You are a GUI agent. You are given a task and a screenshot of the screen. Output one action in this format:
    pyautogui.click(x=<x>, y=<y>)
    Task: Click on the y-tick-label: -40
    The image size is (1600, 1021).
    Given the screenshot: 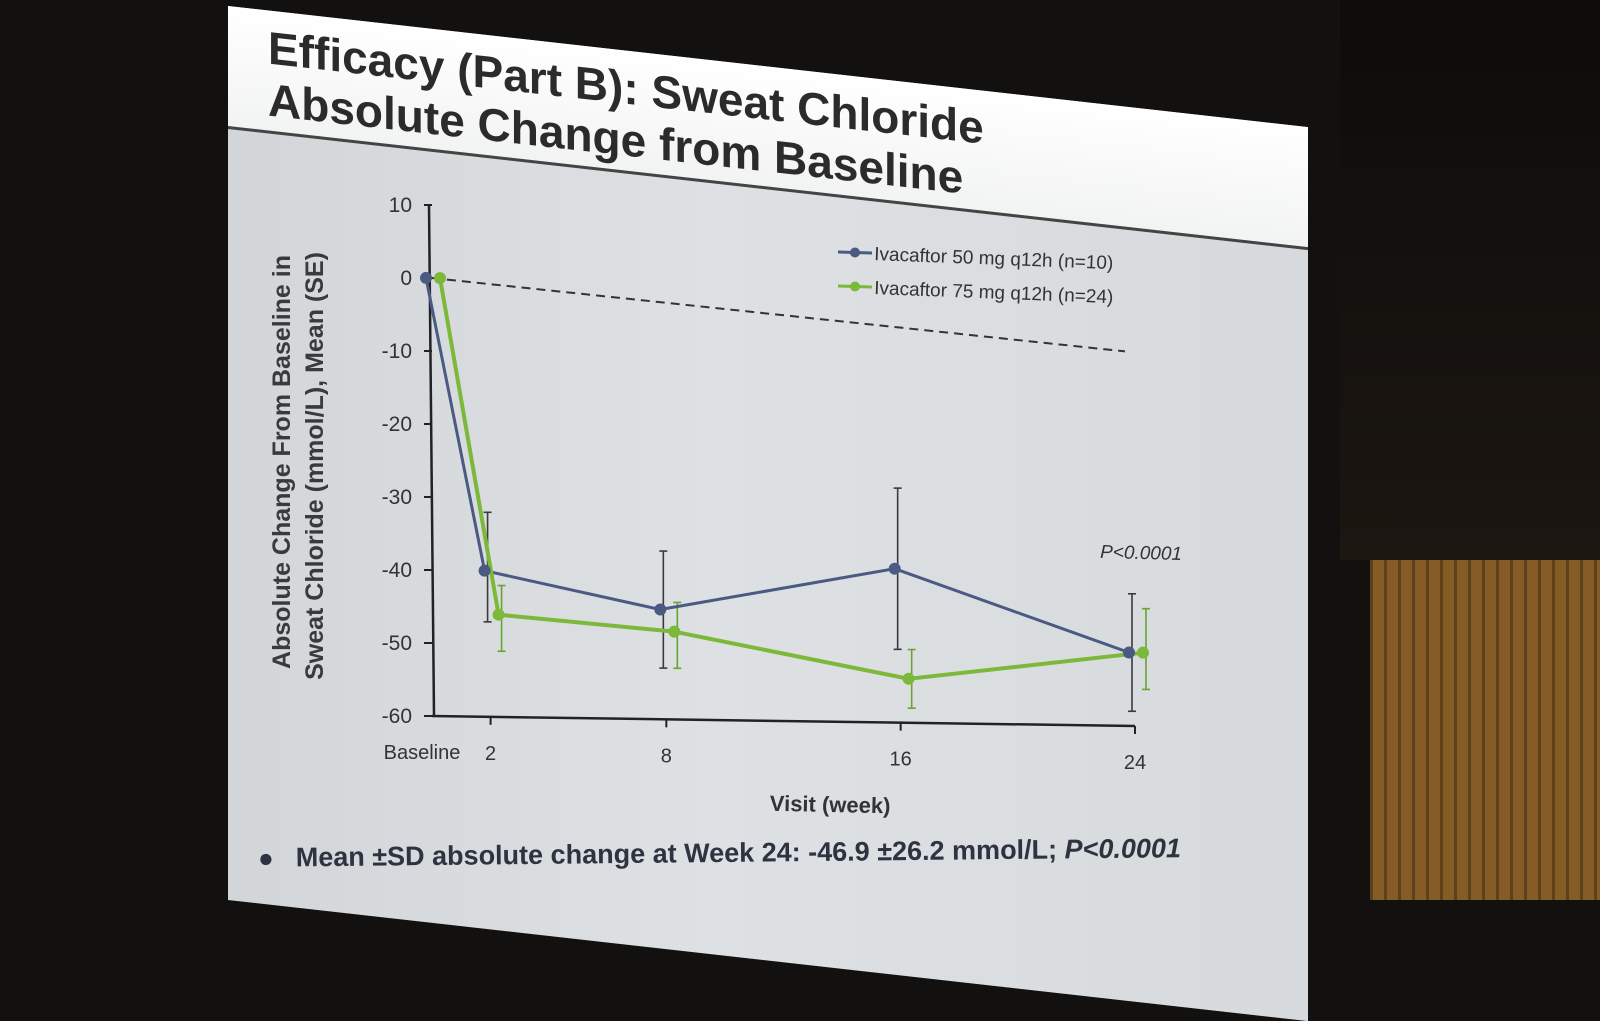 What is the action you would take?
    pyautogui.click(x=397, y=570)
    